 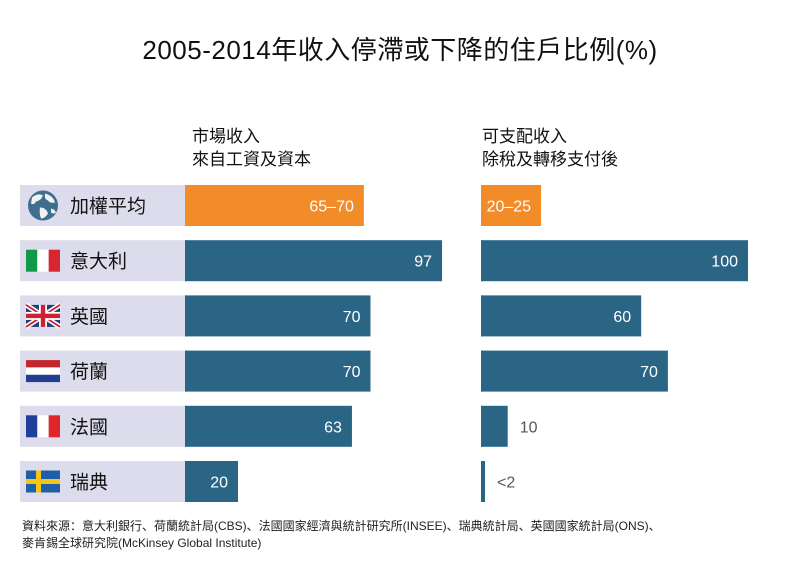 What do you see at coordinates (89, 427) in the screenshot?
I see `category-label: 法國` at bounding box center [89, 427].